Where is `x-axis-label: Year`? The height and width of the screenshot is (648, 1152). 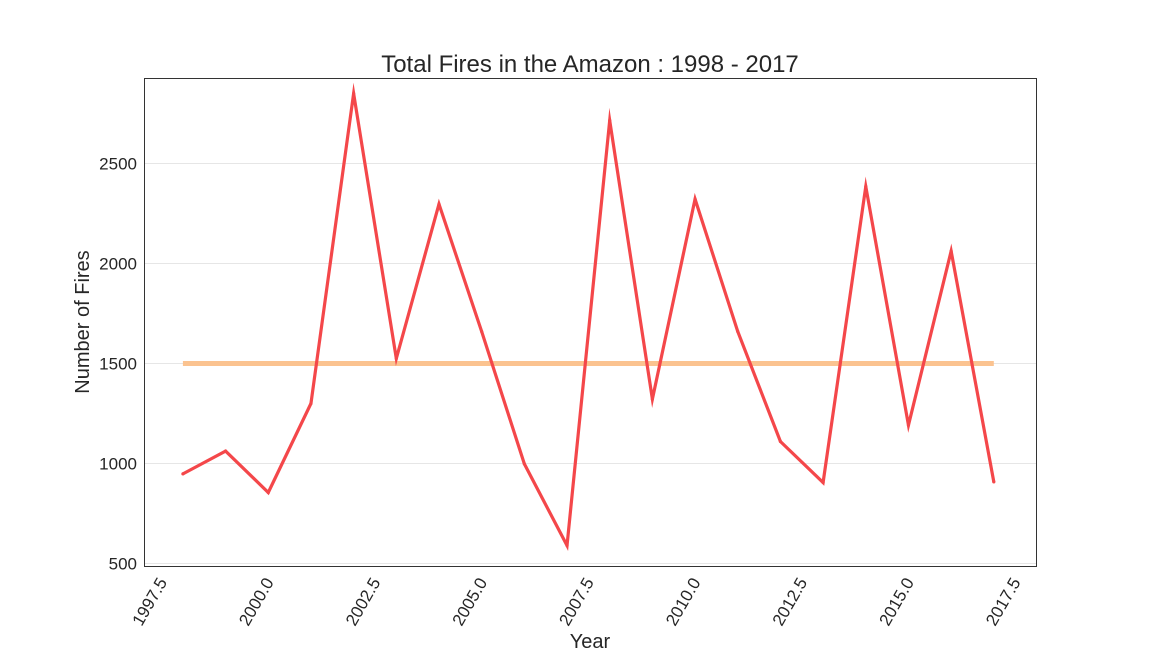 x-axis-label: Year is located at coordinates (590, 639).